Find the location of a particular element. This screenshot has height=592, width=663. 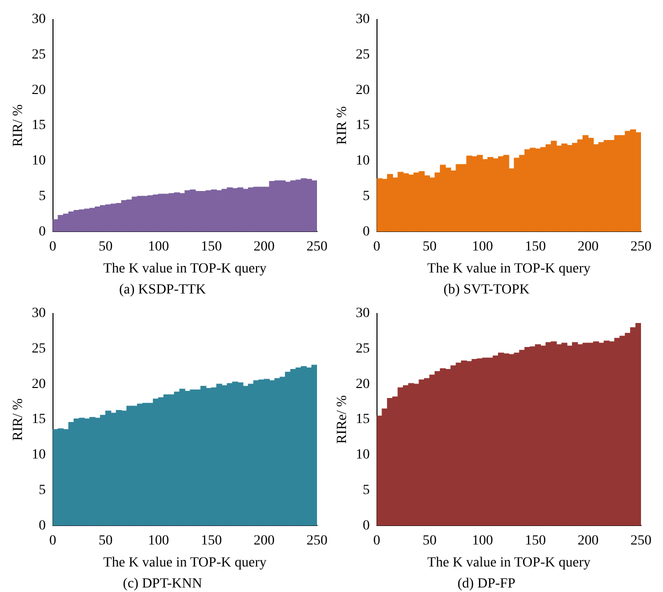

text: (c) DPT-KNN is located at coordinates (162, 584).